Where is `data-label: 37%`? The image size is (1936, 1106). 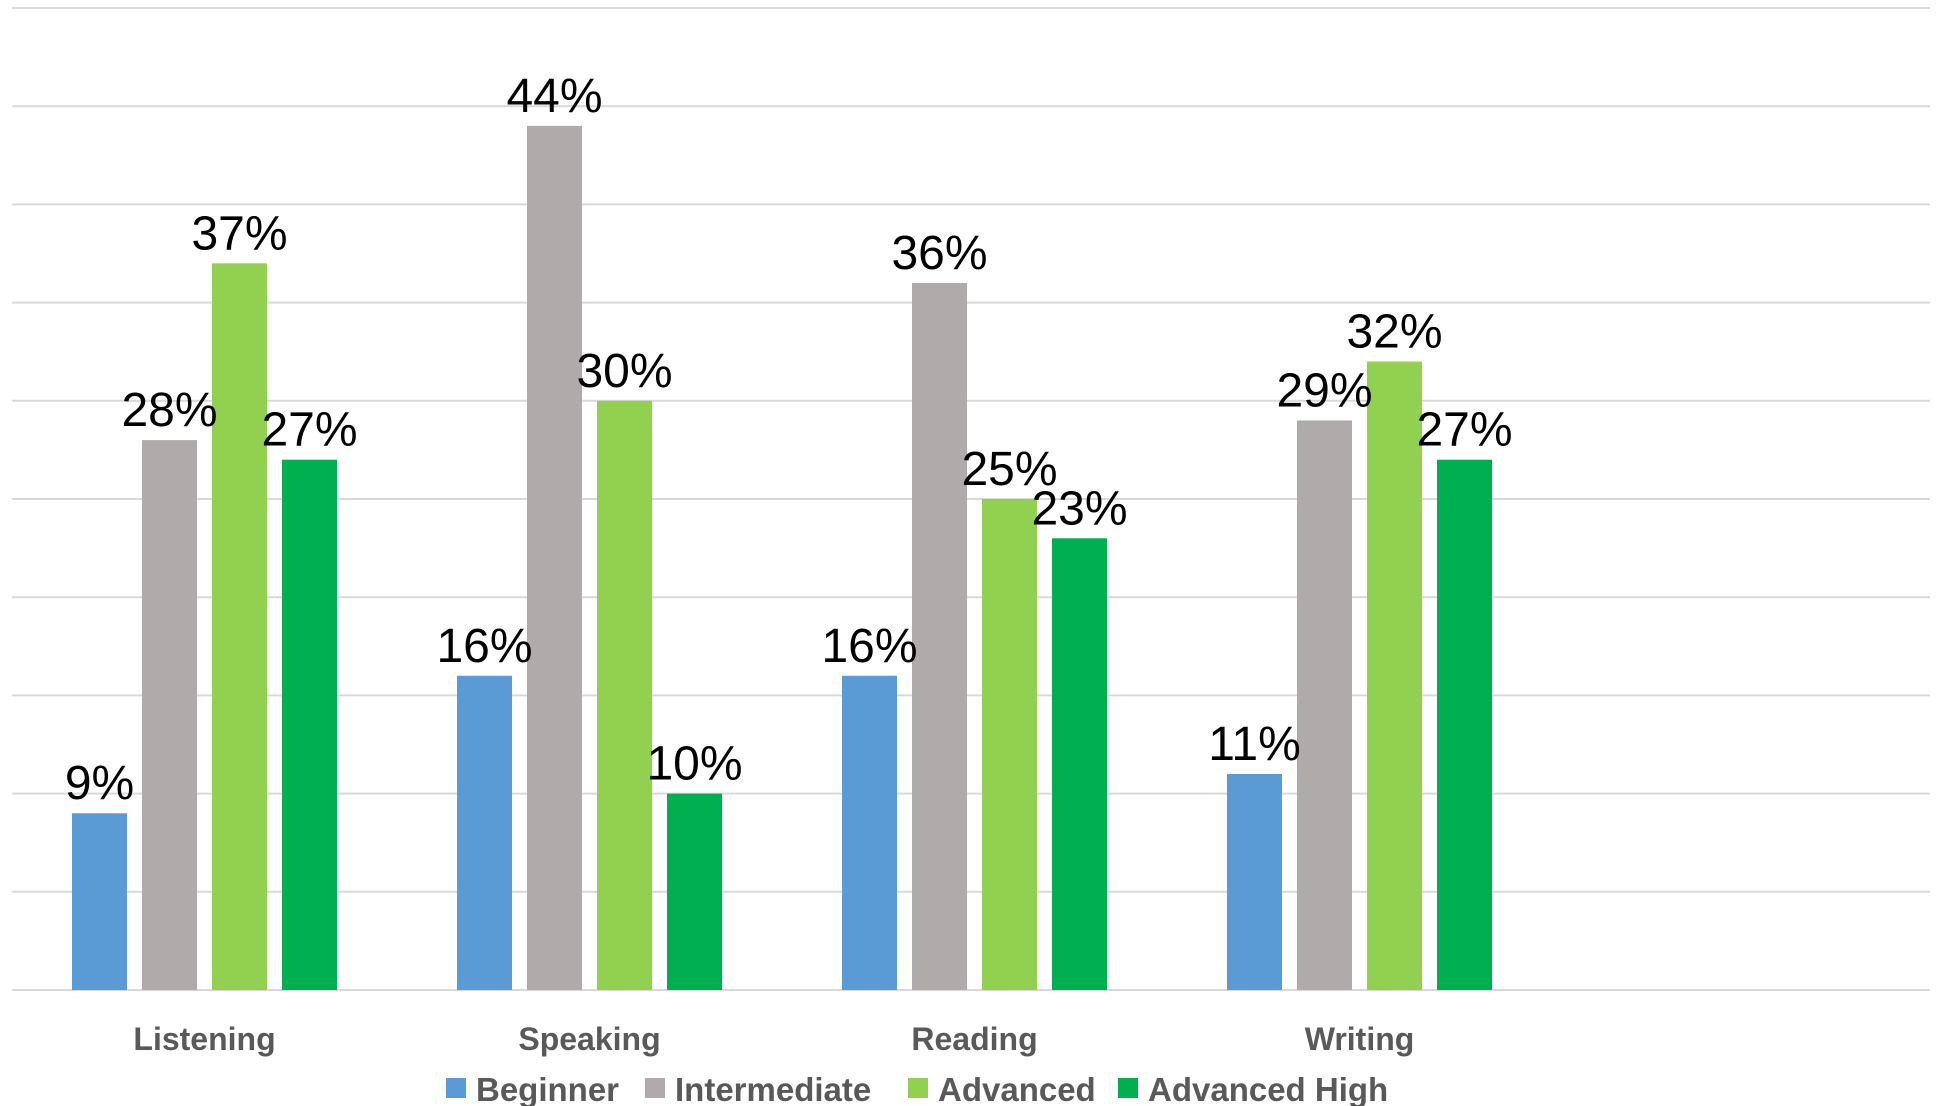
data-label: 37% is located at coordinates (239, 233).